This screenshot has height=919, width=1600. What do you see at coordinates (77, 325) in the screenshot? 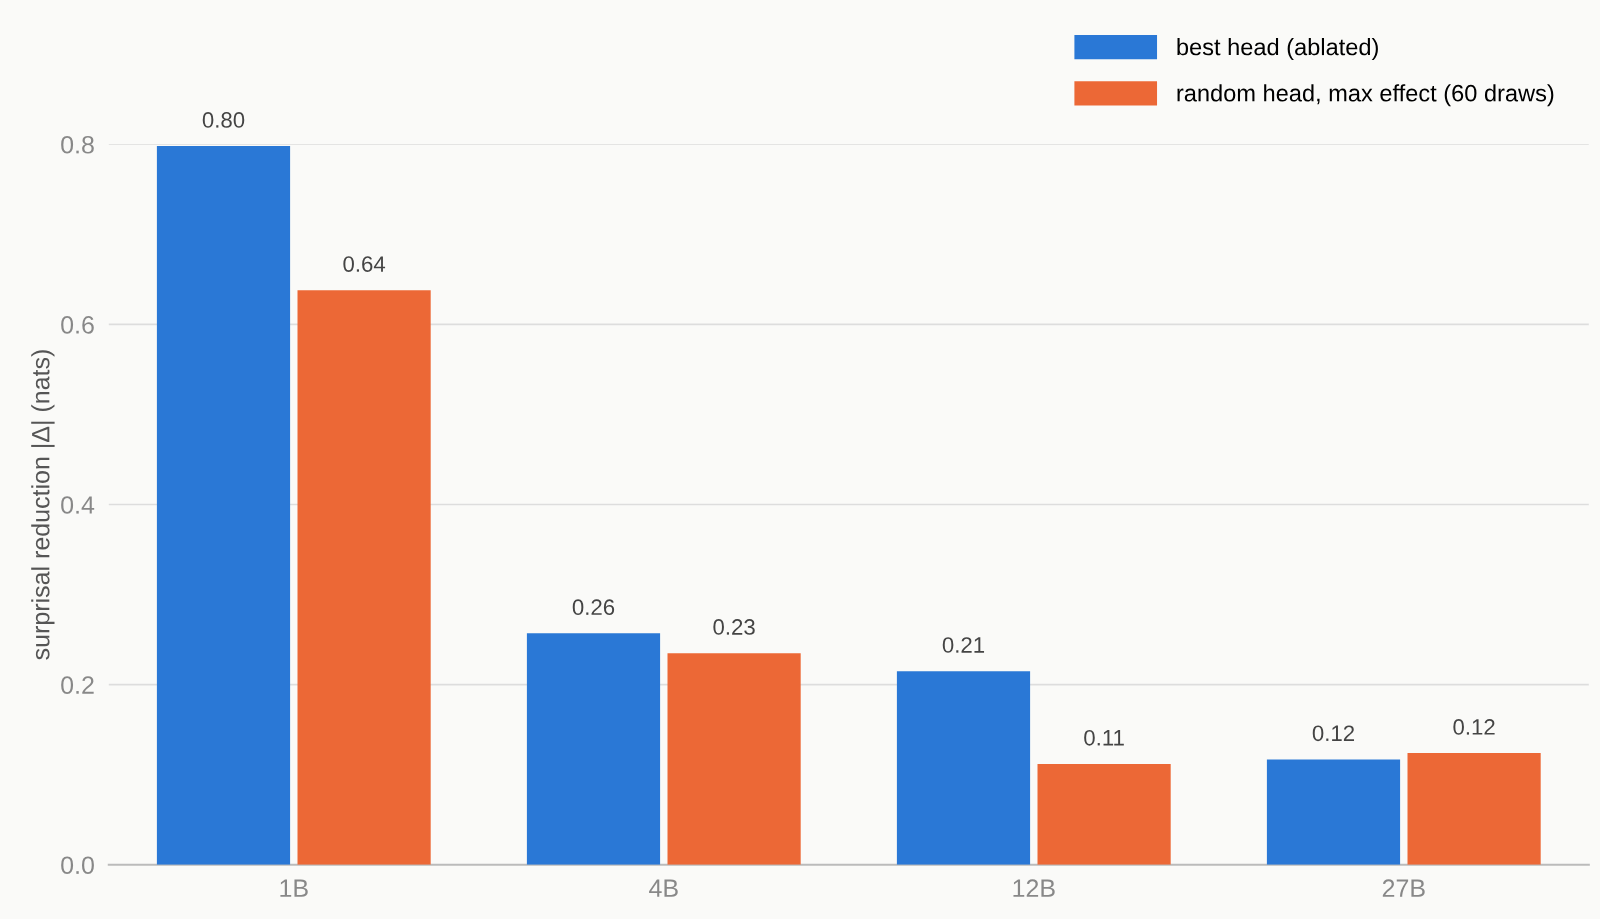
I see `y-tick-label: 0.6` at bounding box center [77, 325].